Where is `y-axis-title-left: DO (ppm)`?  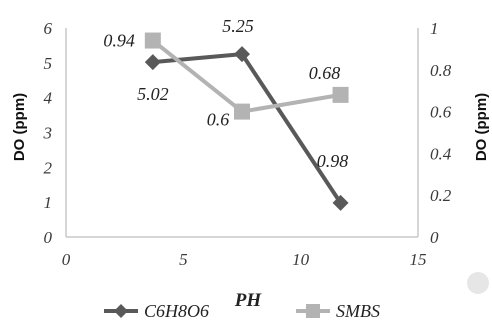
y-axis-title-left: DO (ppm) is located at coordinates (19, 127).